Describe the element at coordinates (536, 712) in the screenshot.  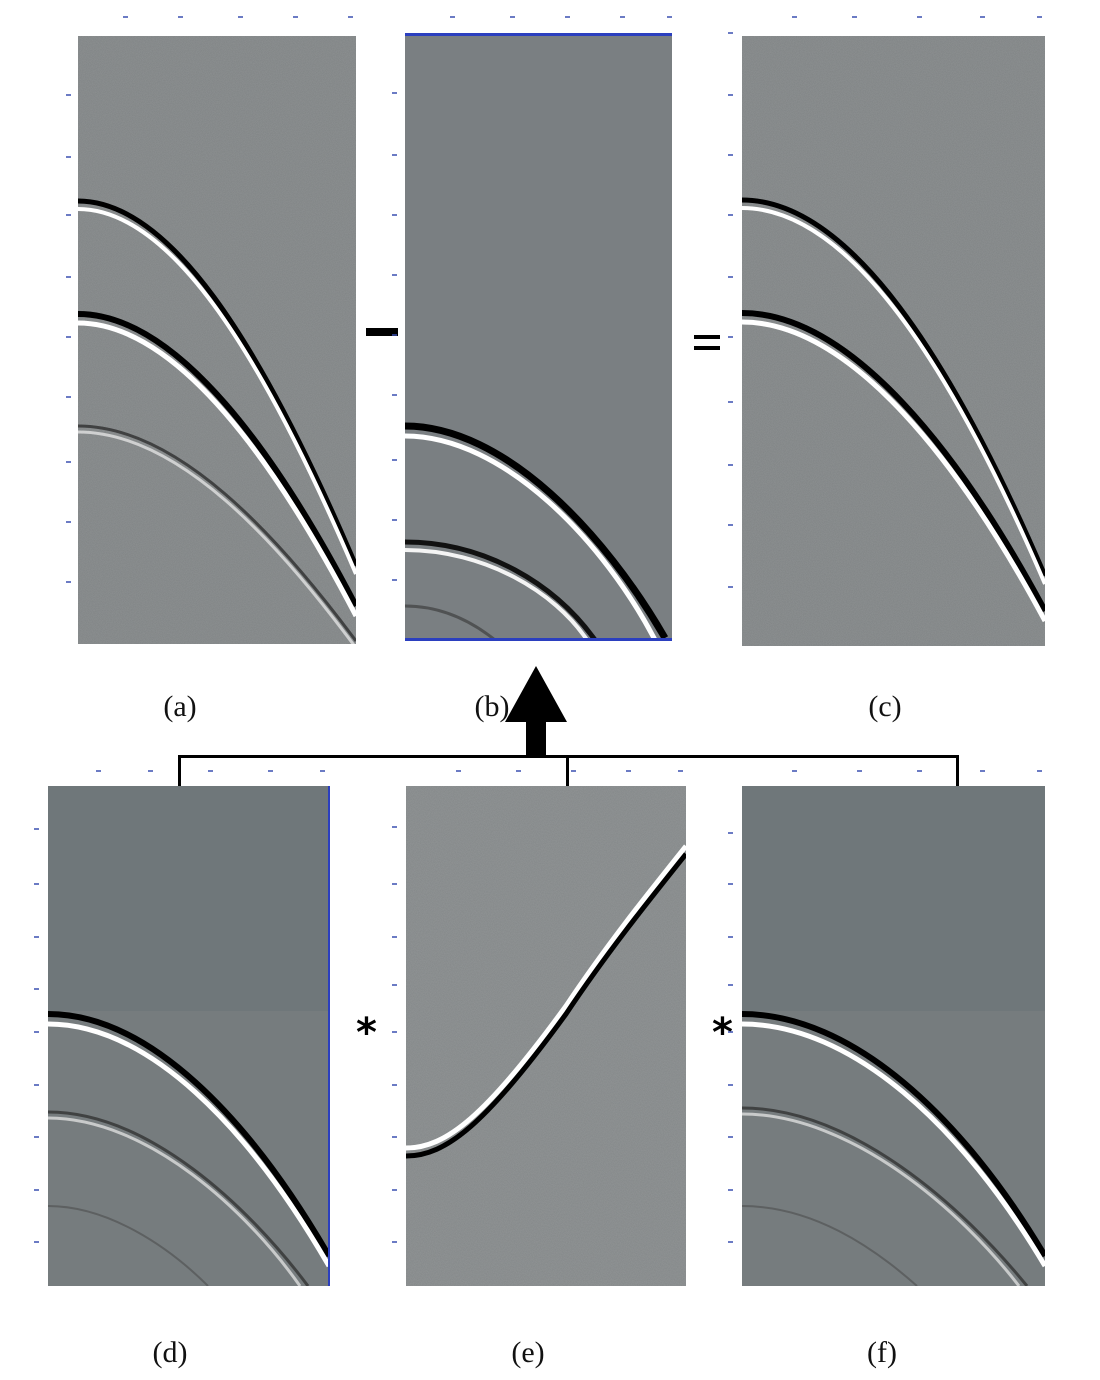
I see `up-arrow-icon` at that location.